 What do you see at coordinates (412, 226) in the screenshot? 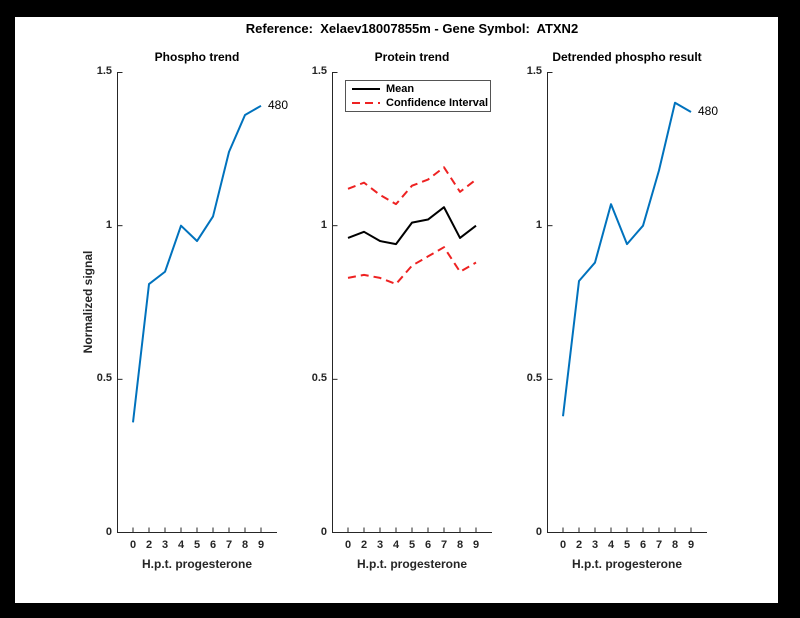
I see `mean-line` at bounding box center [412, 226].